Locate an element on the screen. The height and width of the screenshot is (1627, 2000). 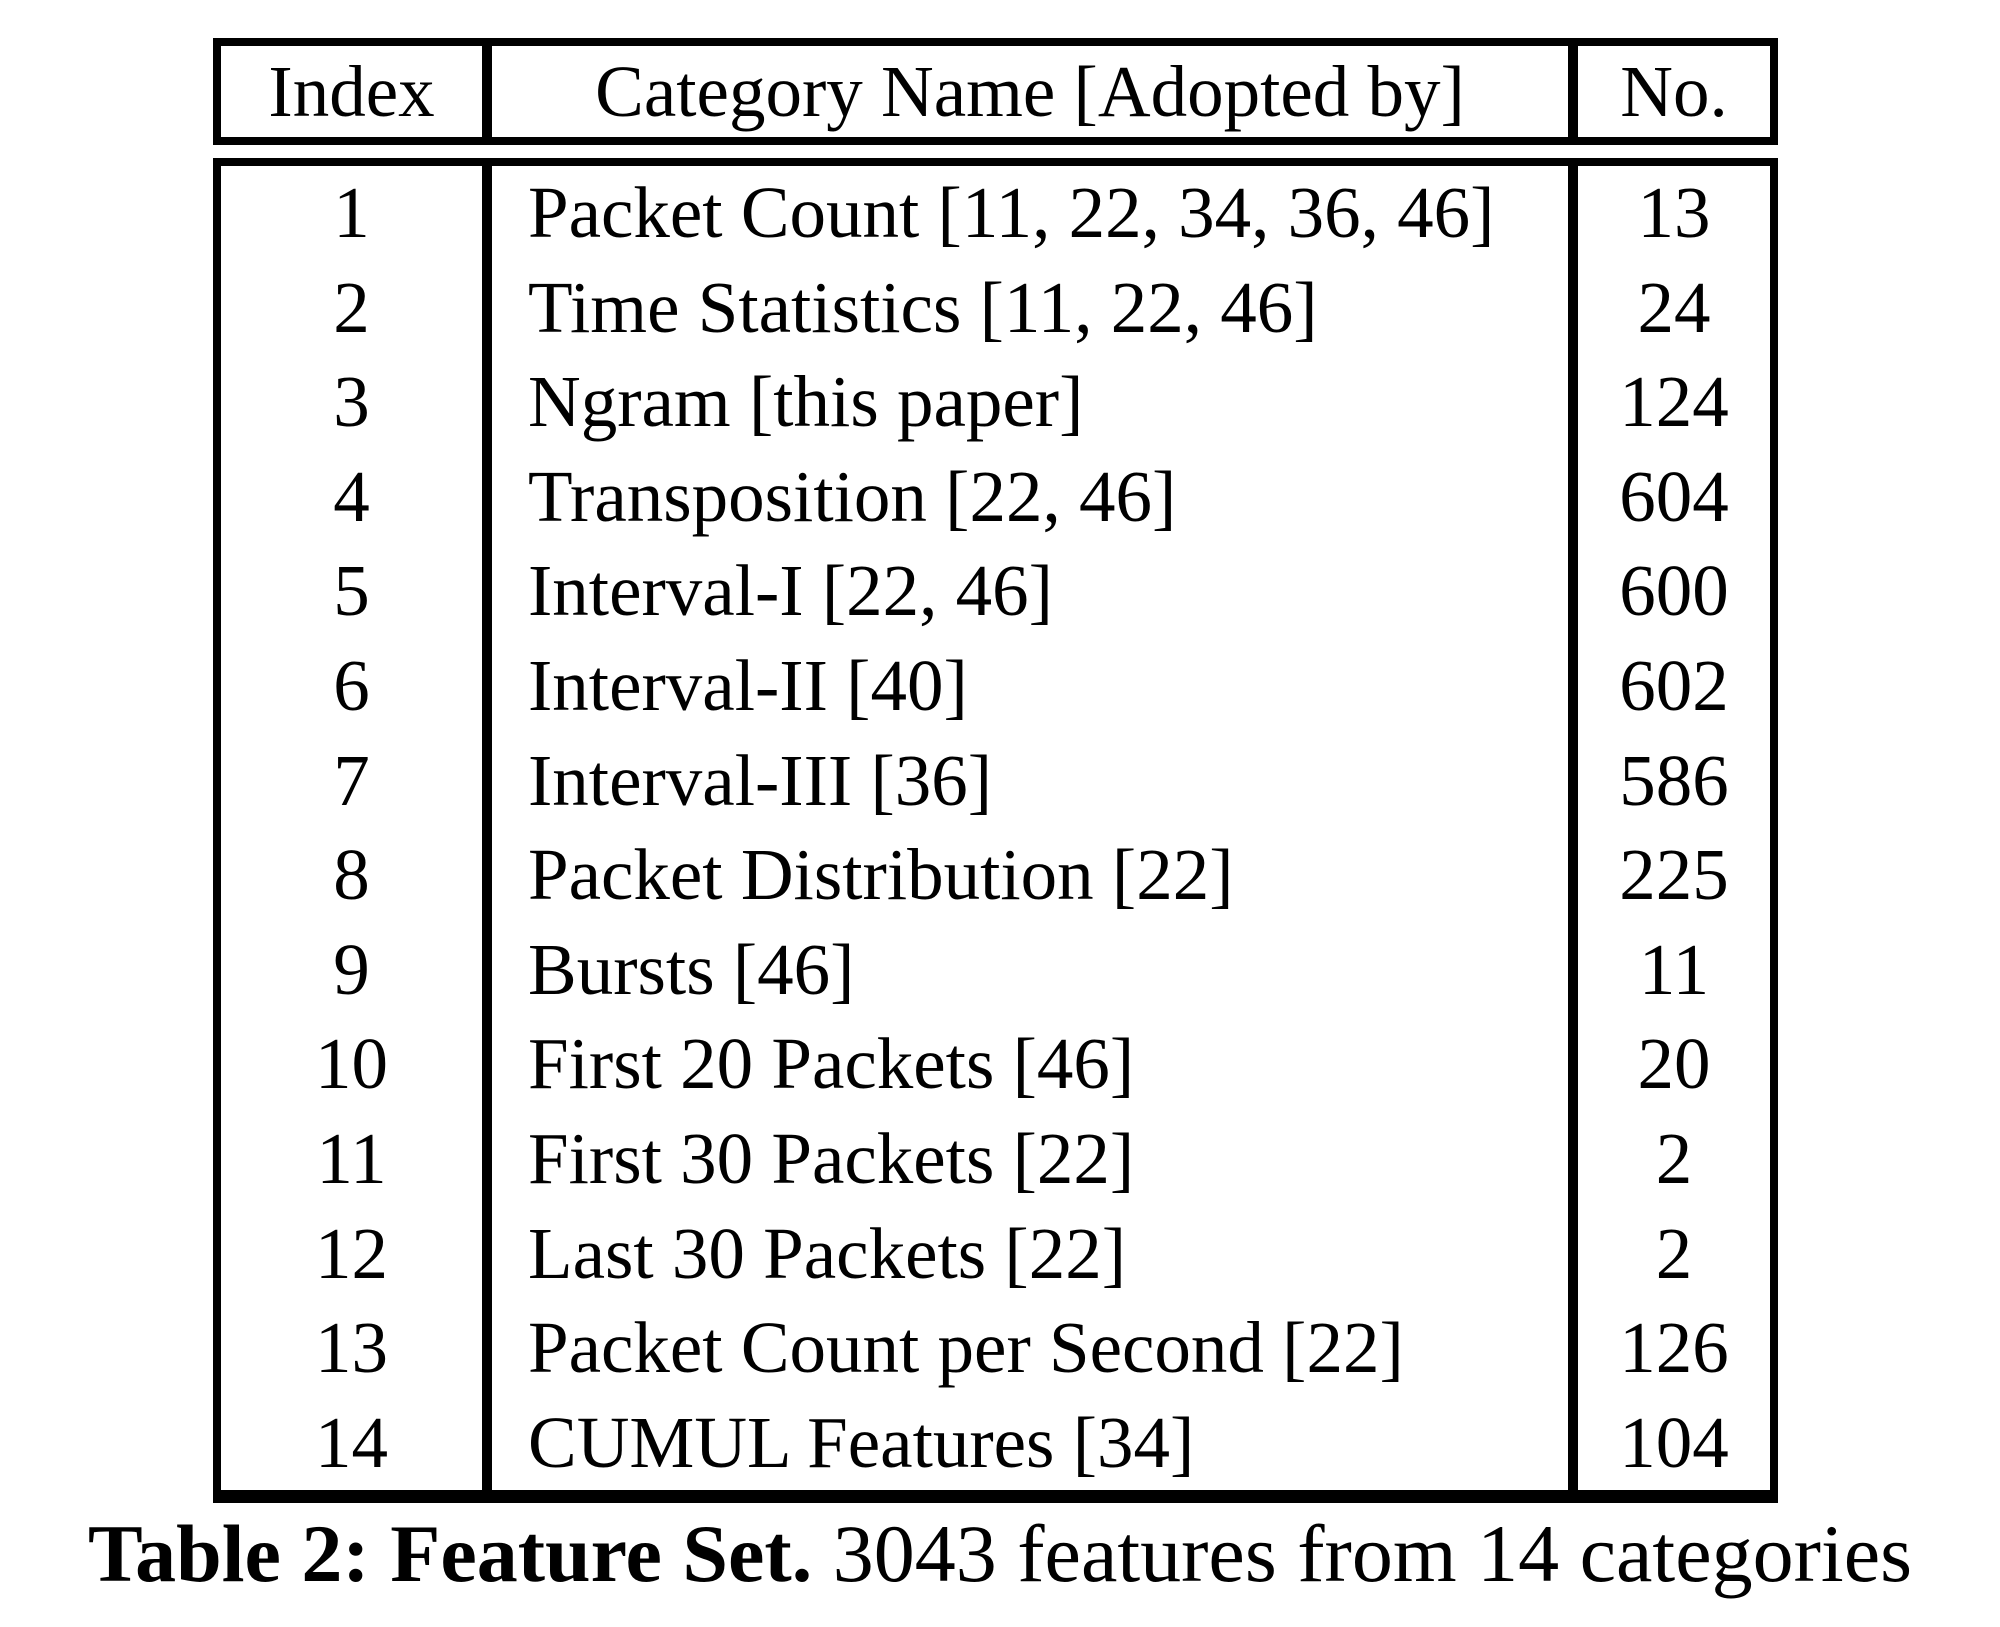
caption-text: 3043 features from 14 categories is located at coordinates (1362, 1553).